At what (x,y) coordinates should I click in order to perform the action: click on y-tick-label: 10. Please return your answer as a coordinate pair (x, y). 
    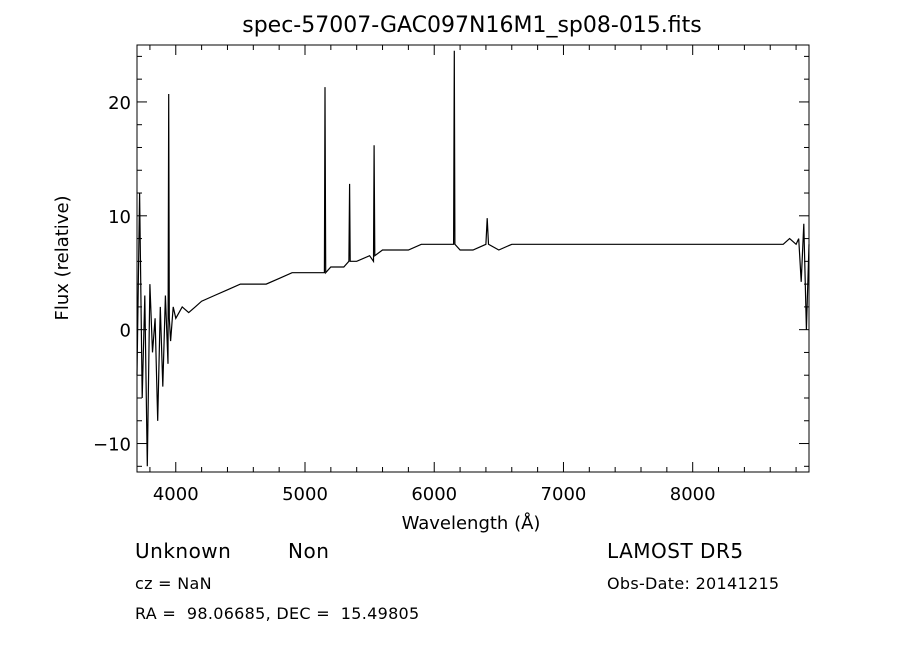
    Looking at the image, I should click on (119, 217).